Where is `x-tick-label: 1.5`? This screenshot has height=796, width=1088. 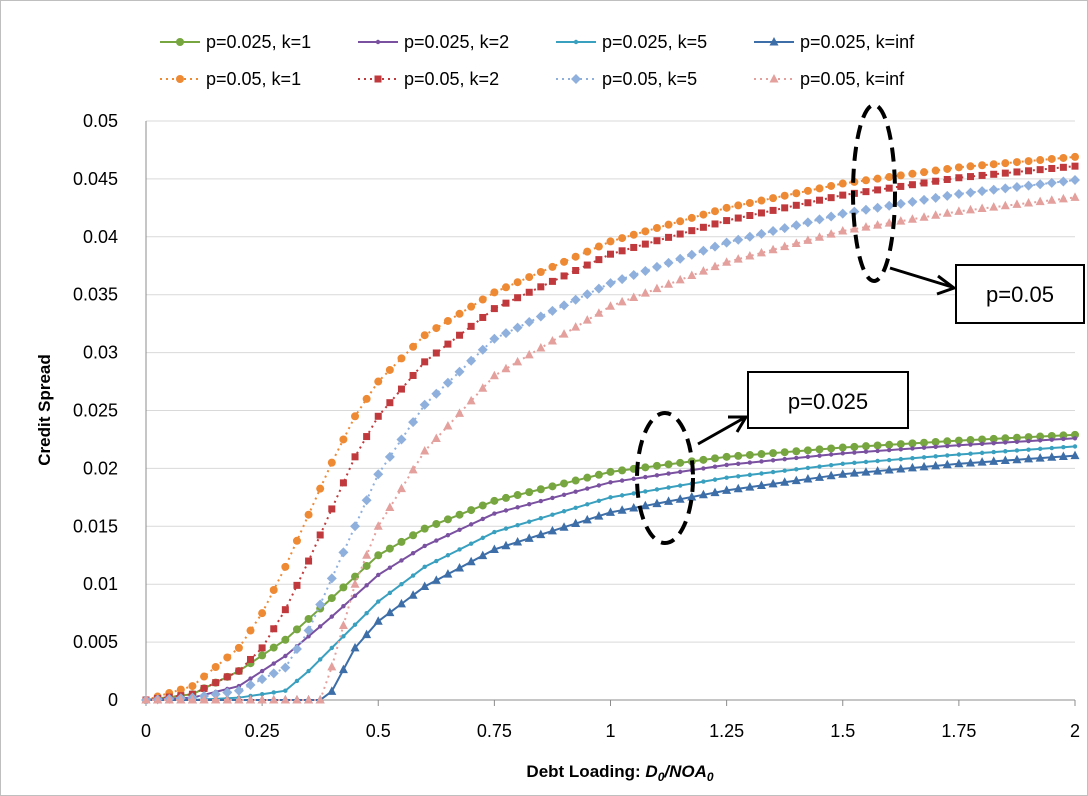 x-tick-label: 1.5 is located at coordinates (842, 731).